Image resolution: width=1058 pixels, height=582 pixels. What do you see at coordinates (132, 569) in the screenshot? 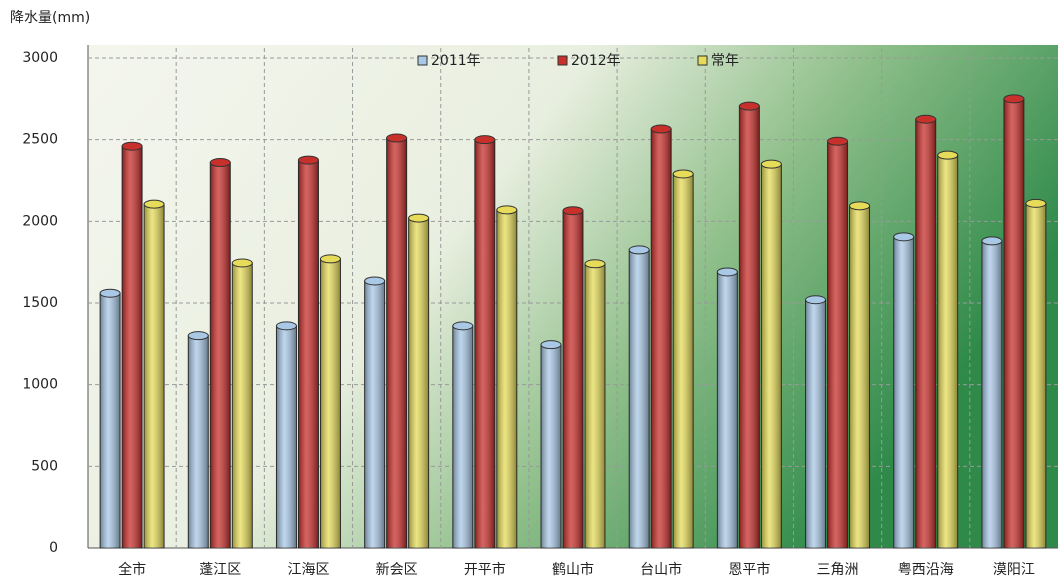
I see `x-tick-label: 全市` at bounding box center [132, 569].